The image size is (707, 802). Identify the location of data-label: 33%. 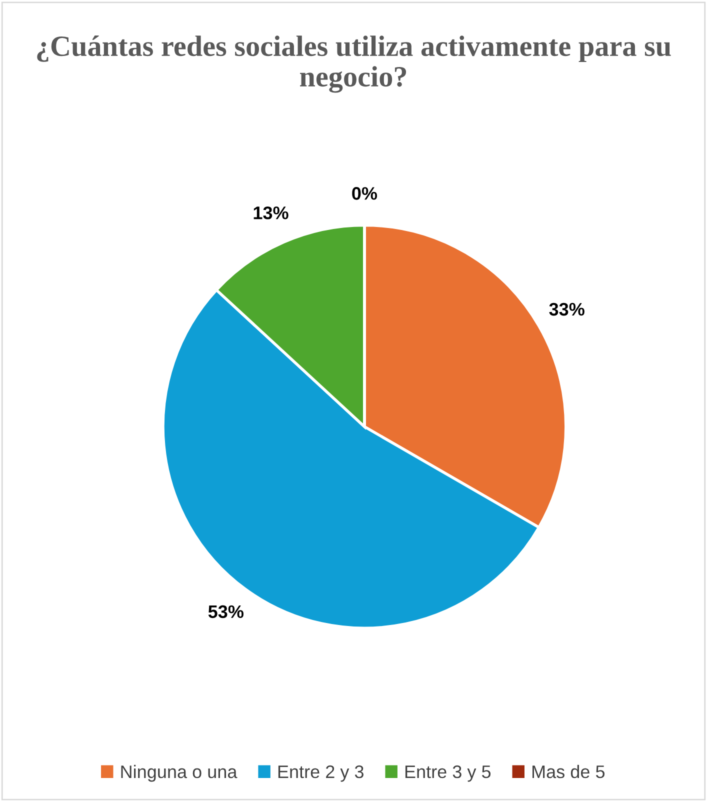
(566, 309).